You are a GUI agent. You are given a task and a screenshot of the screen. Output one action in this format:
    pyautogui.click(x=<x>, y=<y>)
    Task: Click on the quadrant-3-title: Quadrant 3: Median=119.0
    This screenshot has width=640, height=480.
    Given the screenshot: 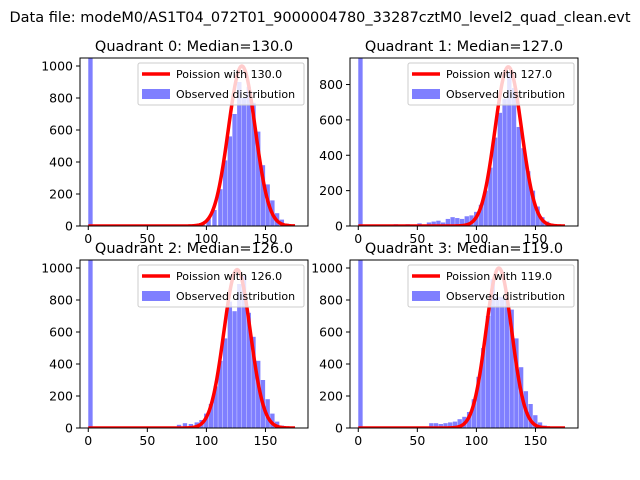 What is the action you would take?
    pyautogui.click(x=464, y=249)
    